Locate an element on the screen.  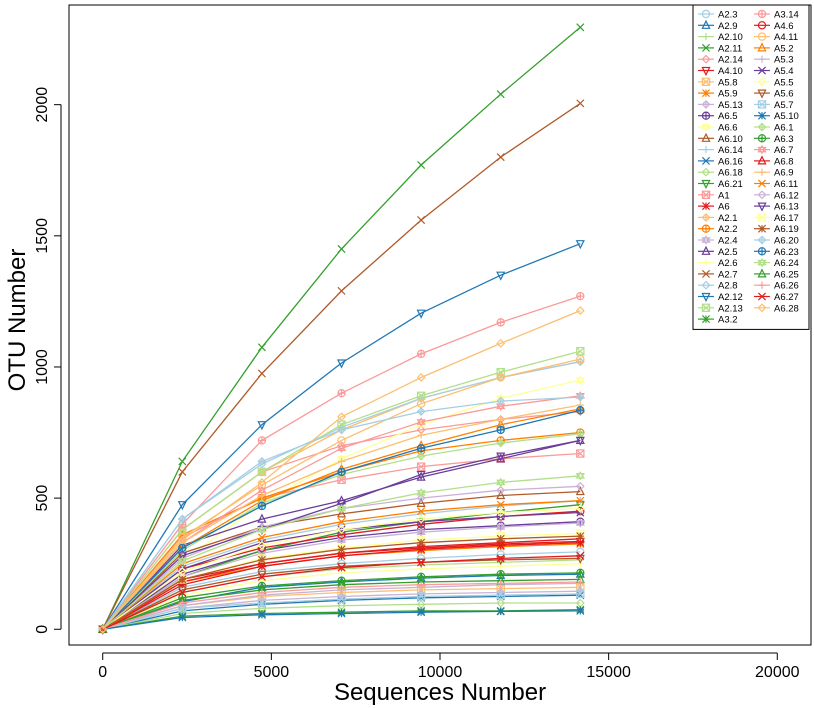
series-A6.19 is located at coordinates (341, 583).